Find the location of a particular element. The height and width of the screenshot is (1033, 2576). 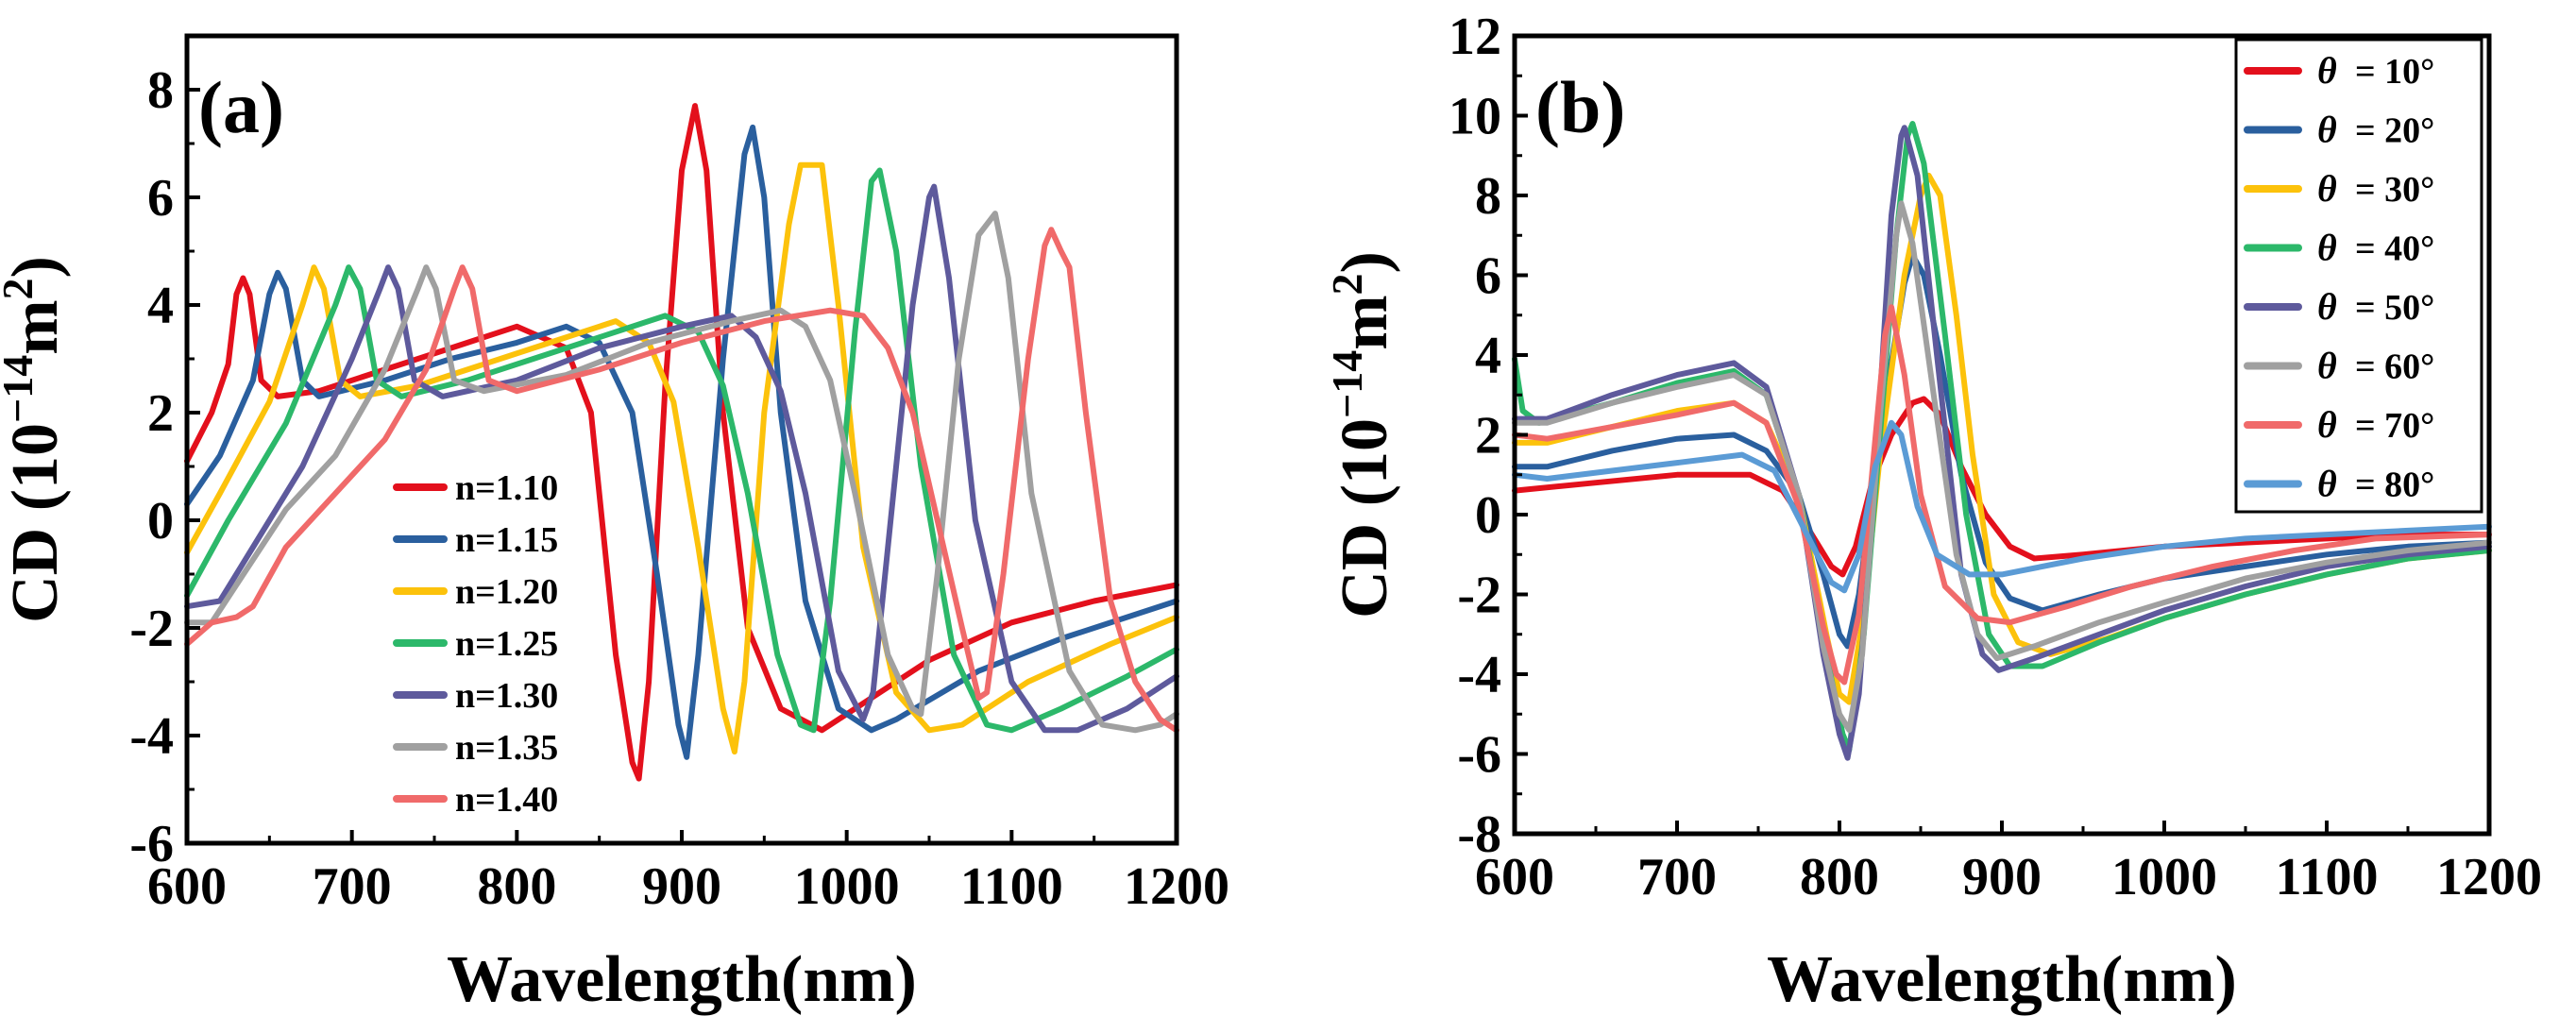

panel-label: (b) is located at coordinates (1580, 107).